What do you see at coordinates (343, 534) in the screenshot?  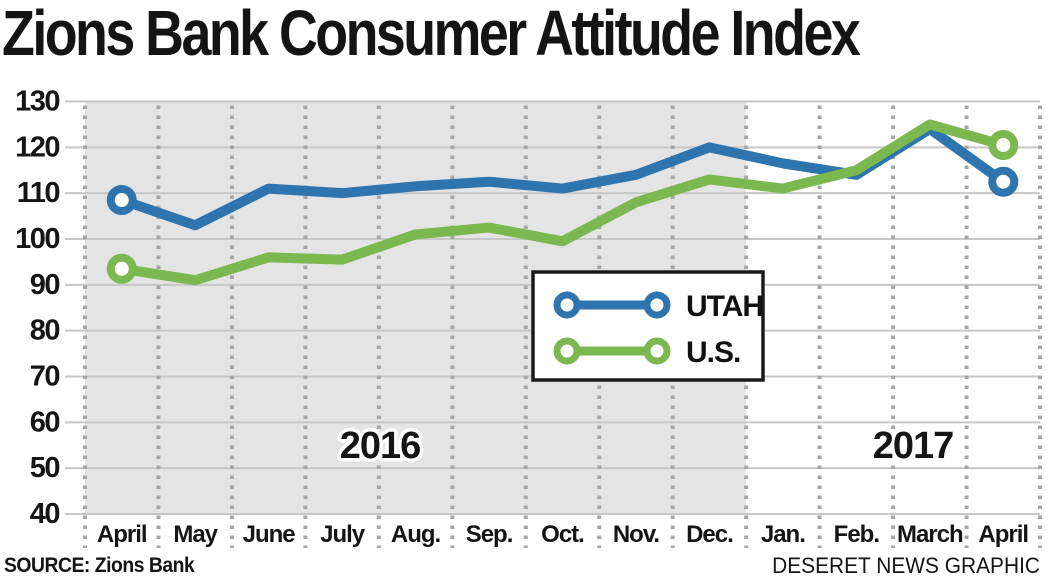 I see `x-axis-label: July` at bounding box center [343, 534].